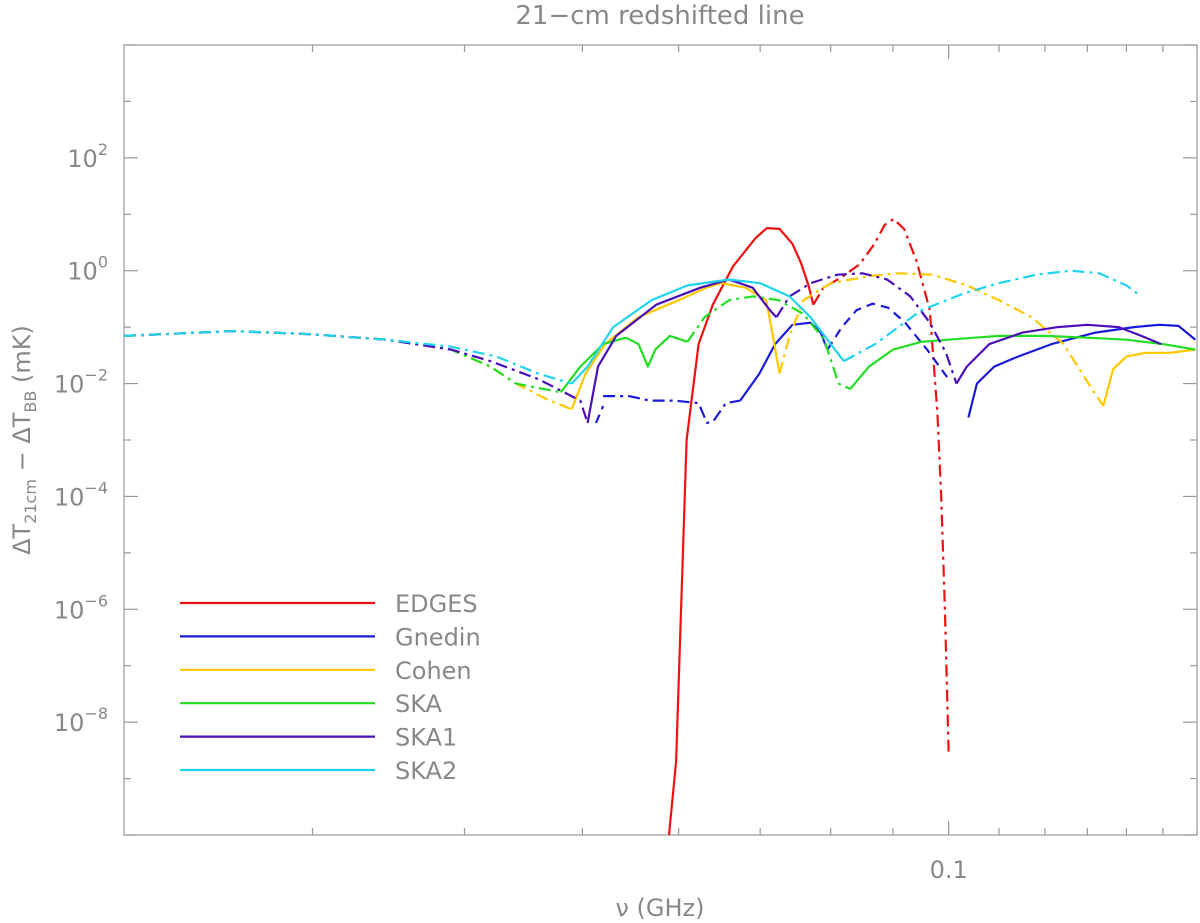 The height and width of the screenshot is (923, 1200). Describe the element at coordinates (438, 637) in the screenshot. I see `legend-label: Gnedin` at that location.